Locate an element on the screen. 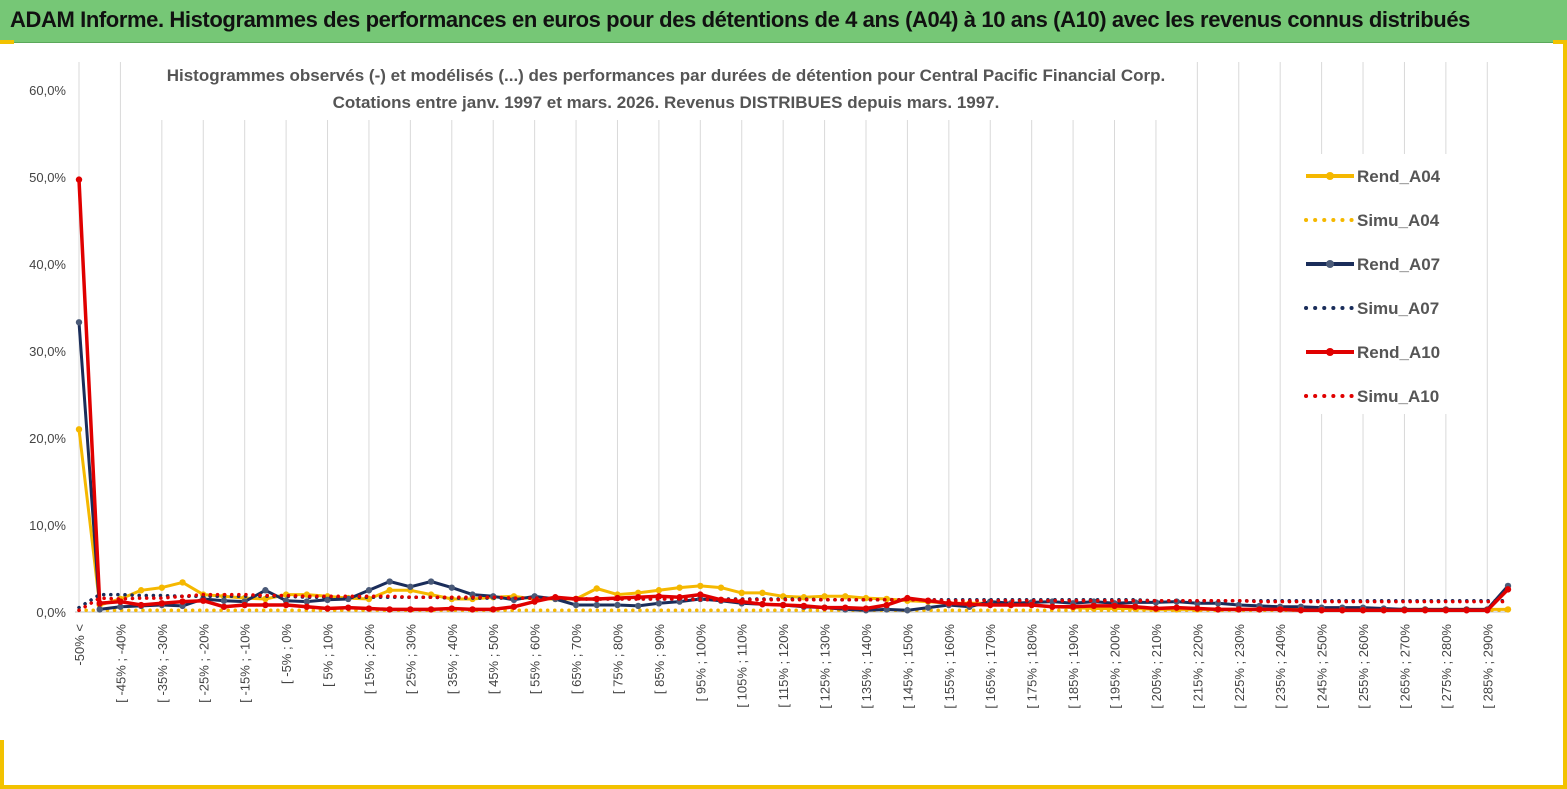 This screenshot has height=789, width=1567. y-tick-label: 20,0% is located at coordinates (47, 438).